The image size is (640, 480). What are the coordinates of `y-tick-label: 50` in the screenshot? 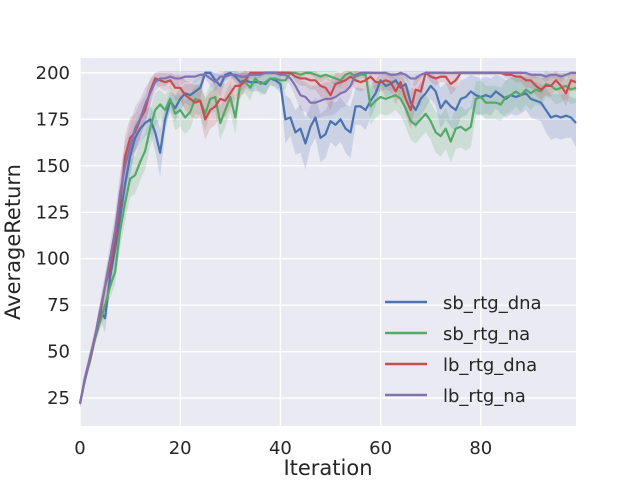 It's located at (58, 352).